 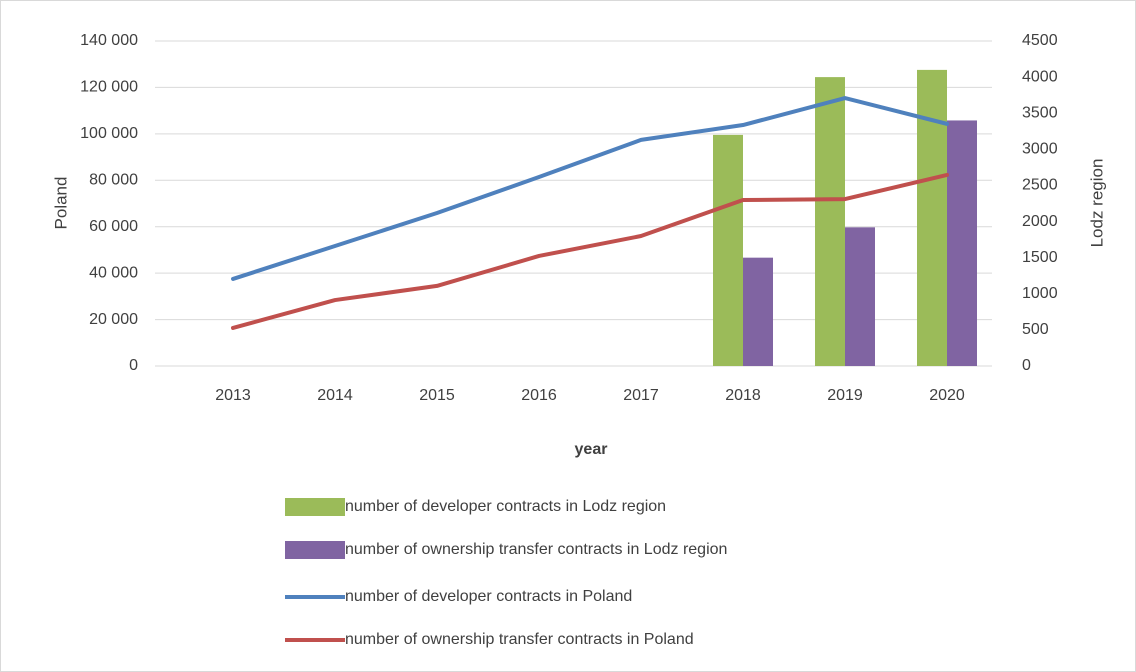 What do you see at coordinates (109, 40) in the screenshot?
I see `y-tick-label: 140 000` at bounding box center [109, 40].